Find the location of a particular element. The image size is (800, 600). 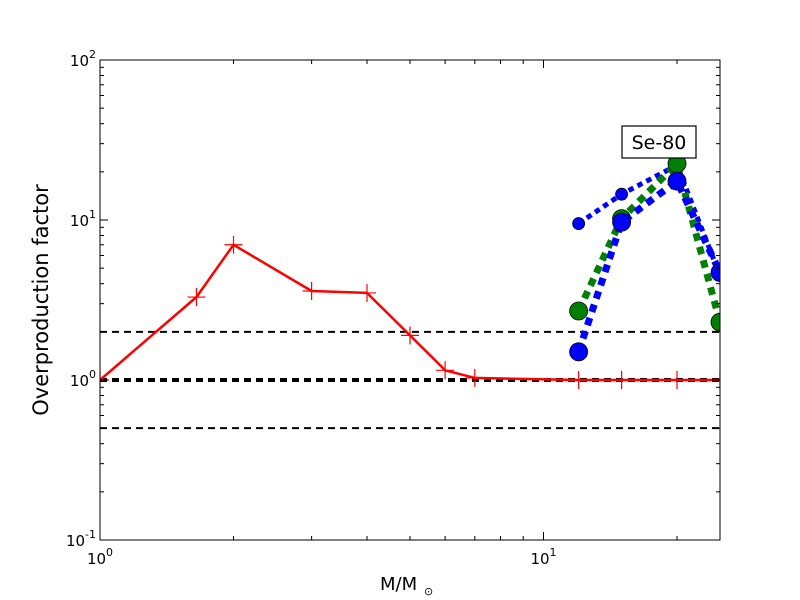

x-axis-label-sub: ⊙ is located at coordinates (428, 591).